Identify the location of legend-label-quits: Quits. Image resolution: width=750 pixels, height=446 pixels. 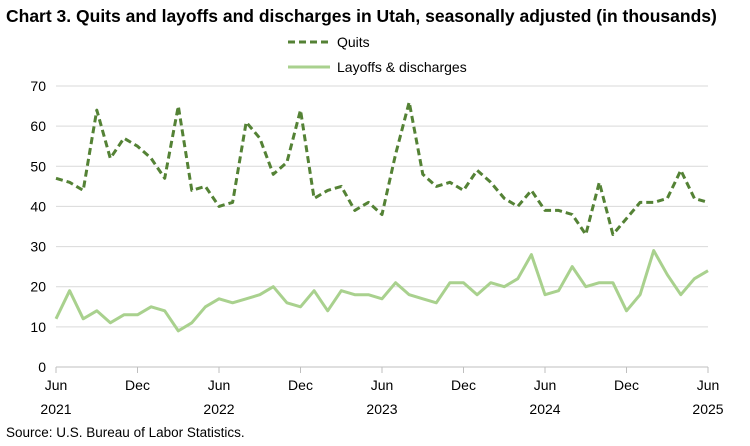
(353, 42).